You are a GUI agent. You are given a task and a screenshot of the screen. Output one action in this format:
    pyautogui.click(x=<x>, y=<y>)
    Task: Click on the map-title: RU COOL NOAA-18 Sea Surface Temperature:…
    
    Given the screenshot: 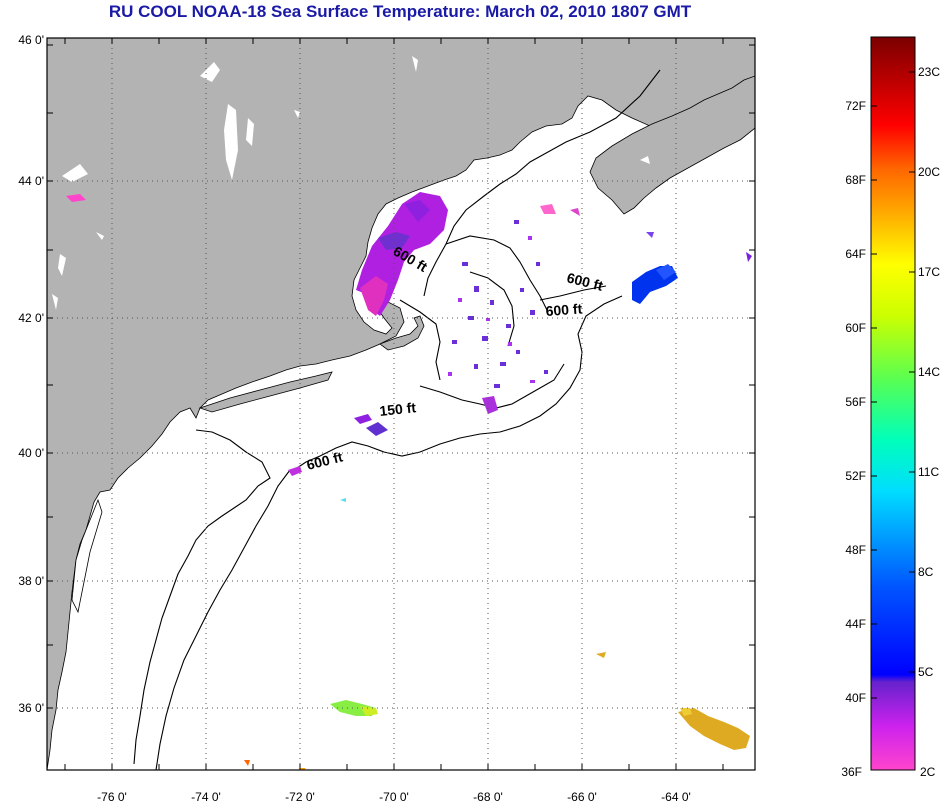 What is the action you would take?
    pyautogui.click(x=400, y=11)
    